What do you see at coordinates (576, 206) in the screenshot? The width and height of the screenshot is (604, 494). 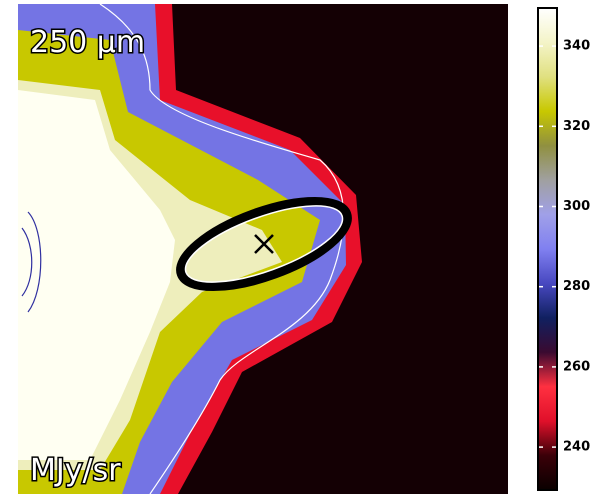 I see `tick-label: 300` at bounding box center [576, 206].